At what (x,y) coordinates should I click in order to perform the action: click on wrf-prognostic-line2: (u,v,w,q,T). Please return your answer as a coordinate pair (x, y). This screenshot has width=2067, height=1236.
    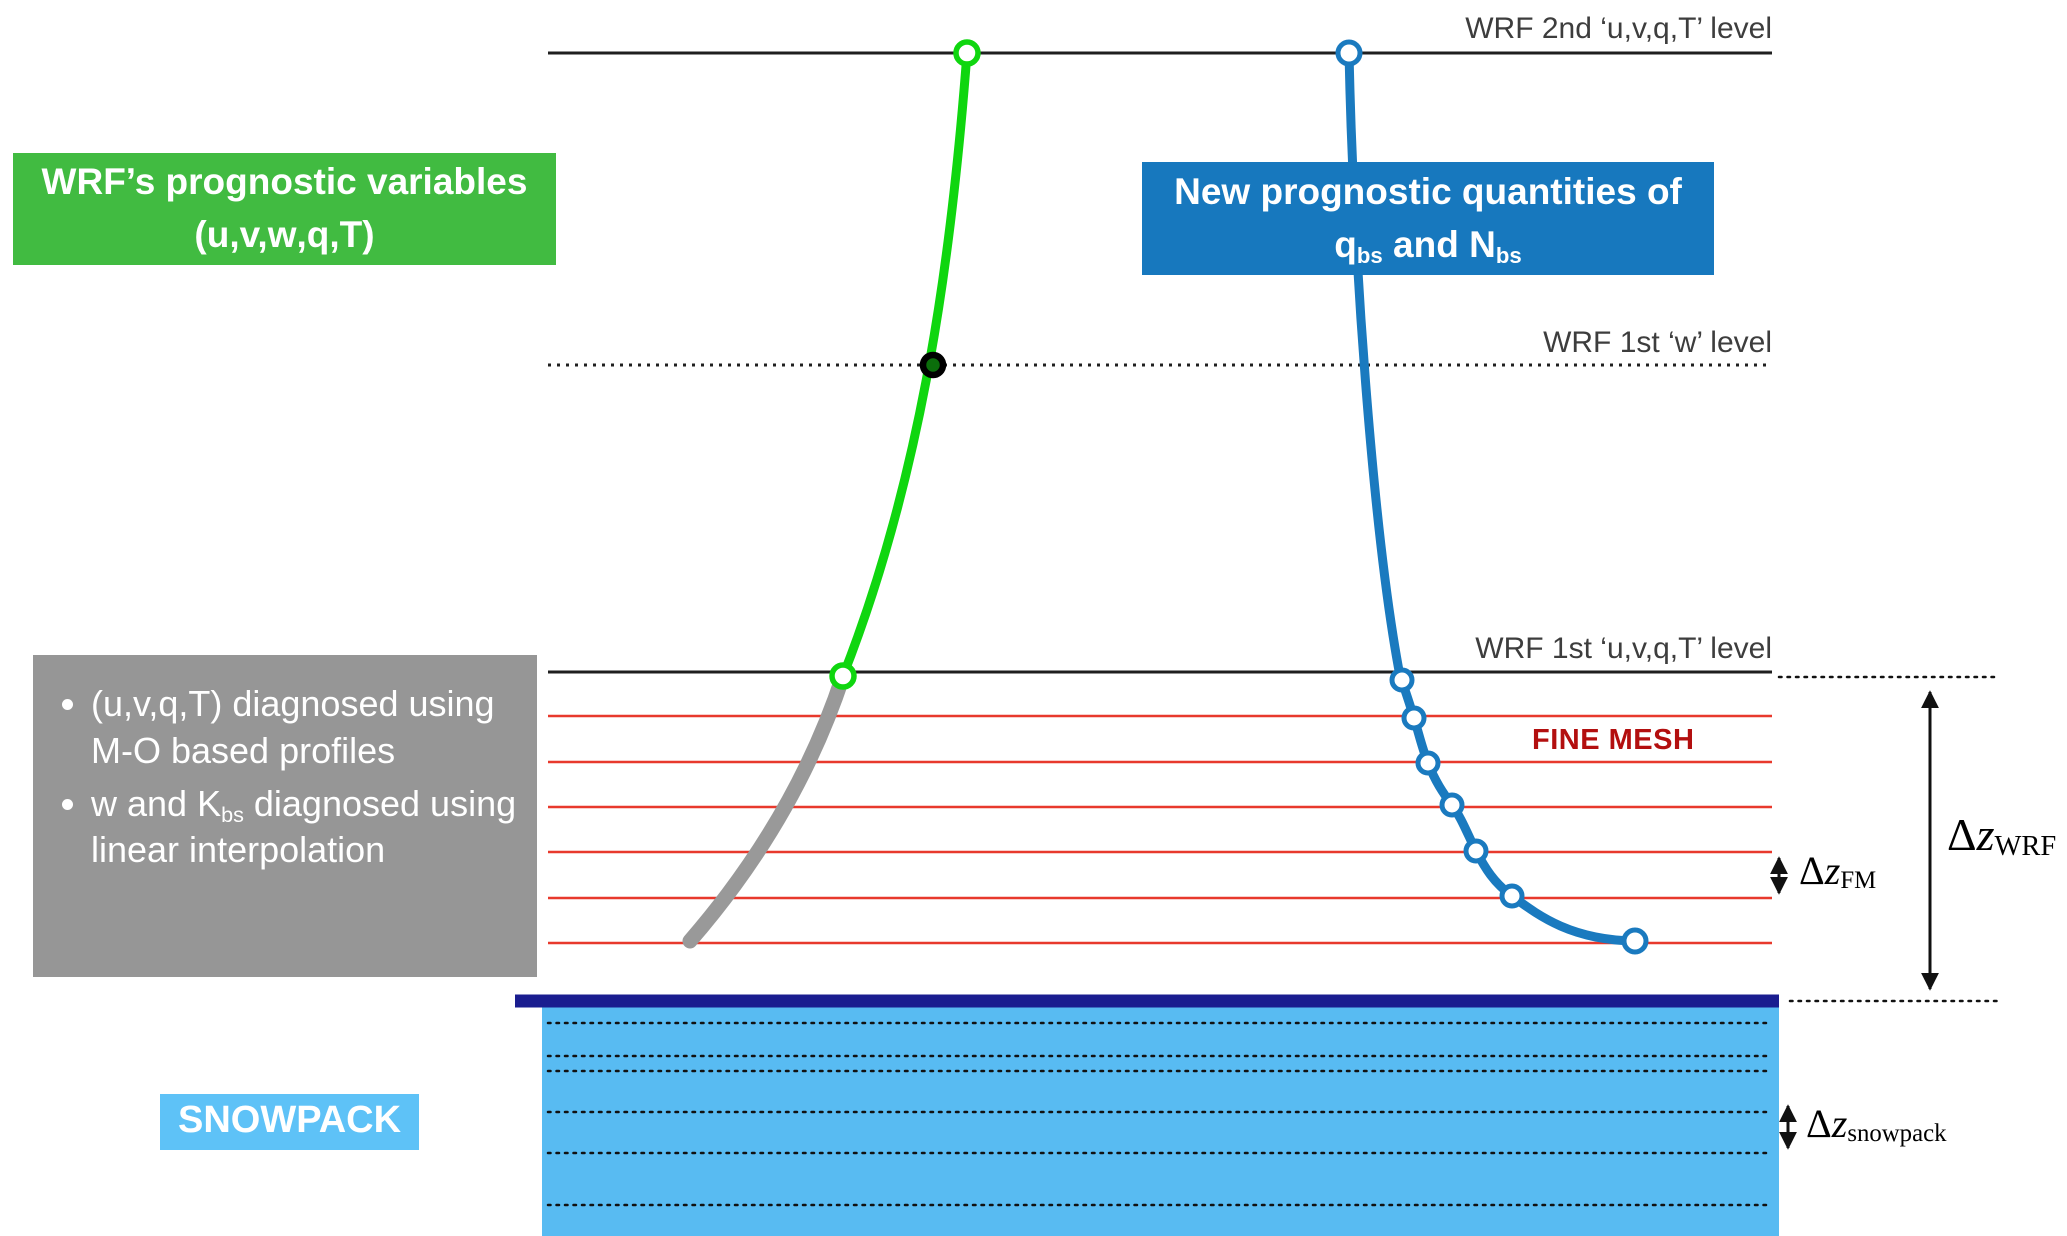
    Looking at the image, I should click on (284, 235).